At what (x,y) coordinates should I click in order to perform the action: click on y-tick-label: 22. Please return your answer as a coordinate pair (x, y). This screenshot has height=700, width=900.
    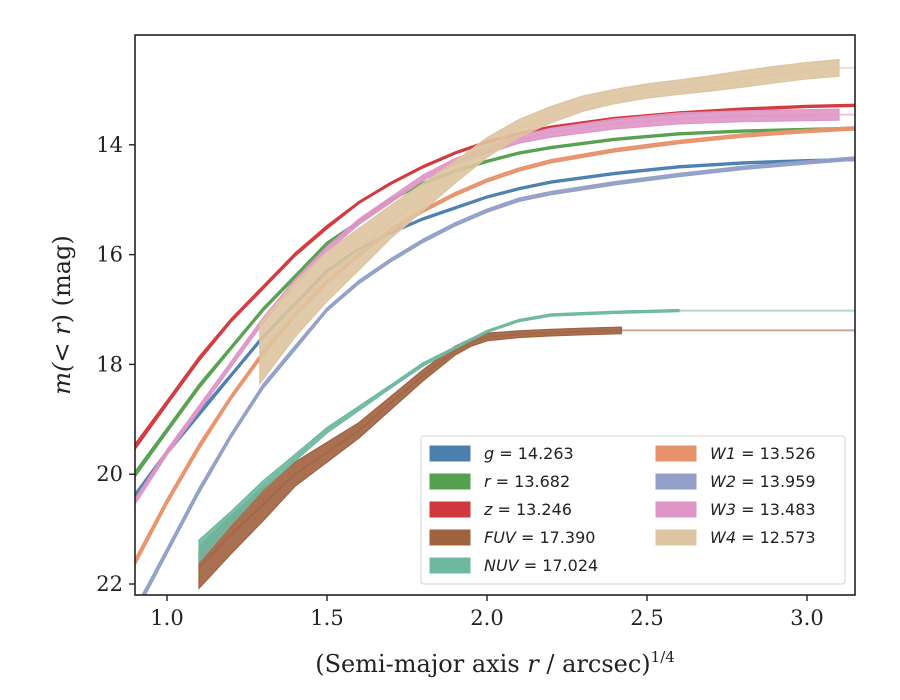
    Looking at the image, I should click on (109, 584).